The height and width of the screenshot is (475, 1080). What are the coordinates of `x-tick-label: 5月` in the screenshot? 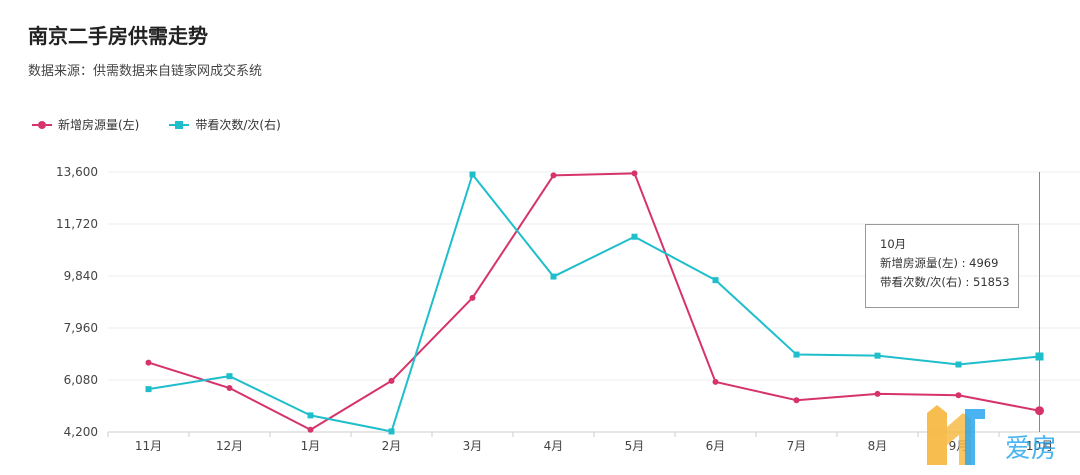 It's located at (635, 446).